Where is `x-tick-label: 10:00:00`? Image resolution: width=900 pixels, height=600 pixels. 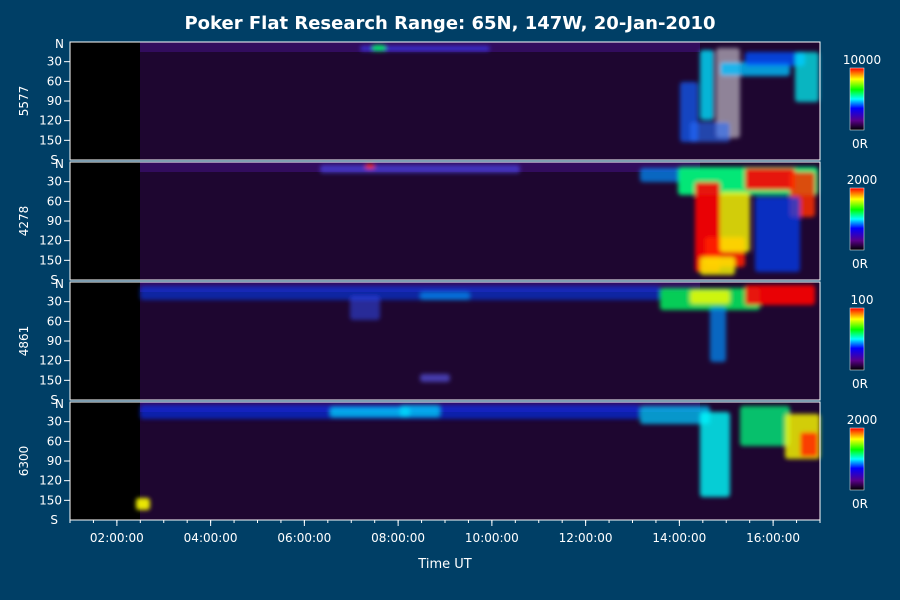
x-tick-label: 10:00:00 is located at coordinates (492, 538).